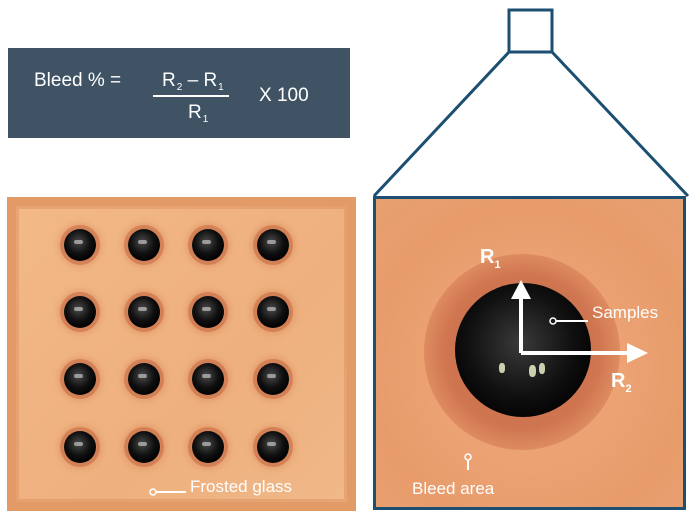  I want to click on r1-subscript: 1, so click(497, 265).